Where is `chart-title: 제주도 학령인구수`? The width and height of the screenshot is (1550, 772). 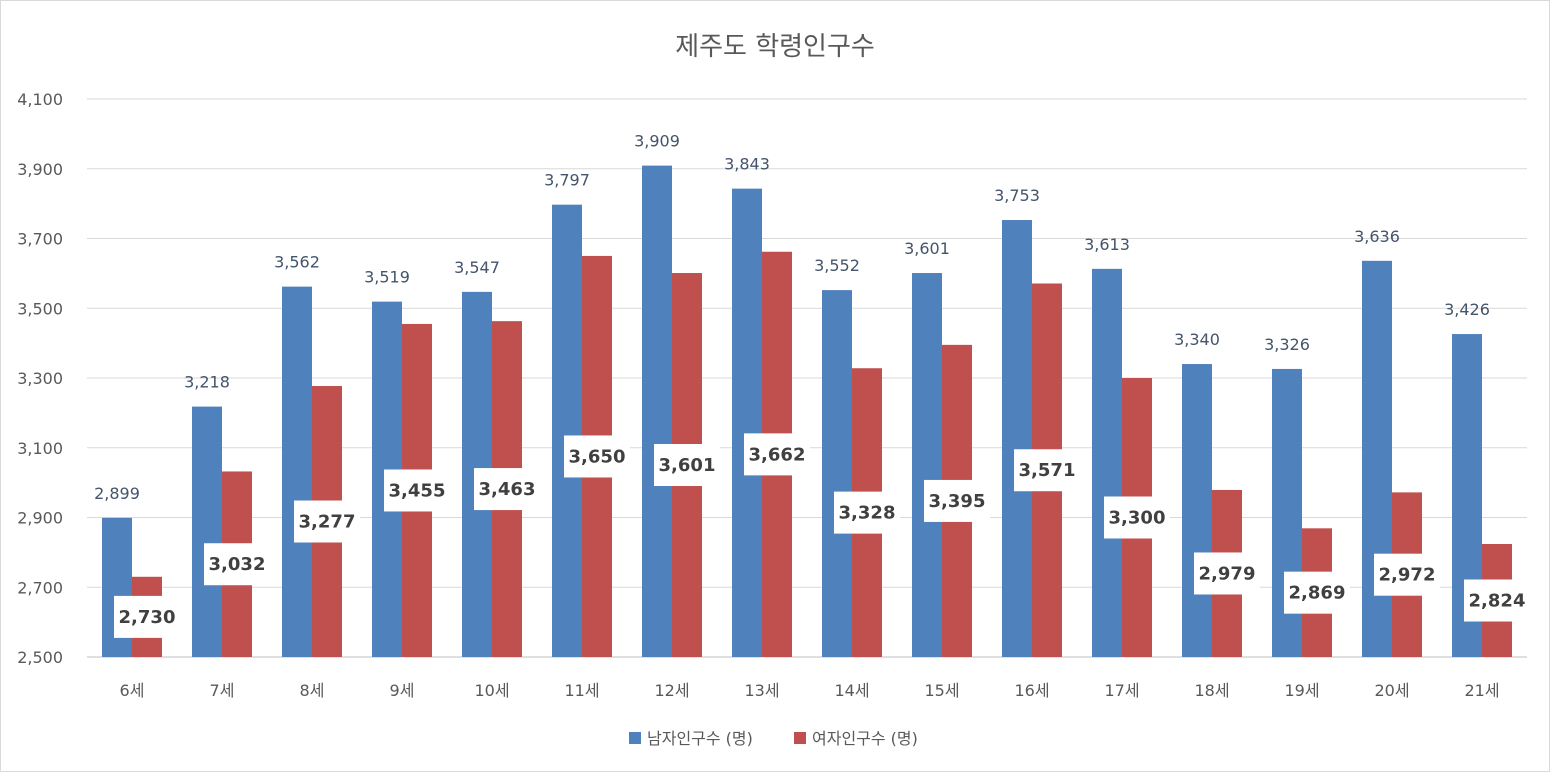 chart-title: 제주도 학령인구수 is located at coordinates (775, 47).